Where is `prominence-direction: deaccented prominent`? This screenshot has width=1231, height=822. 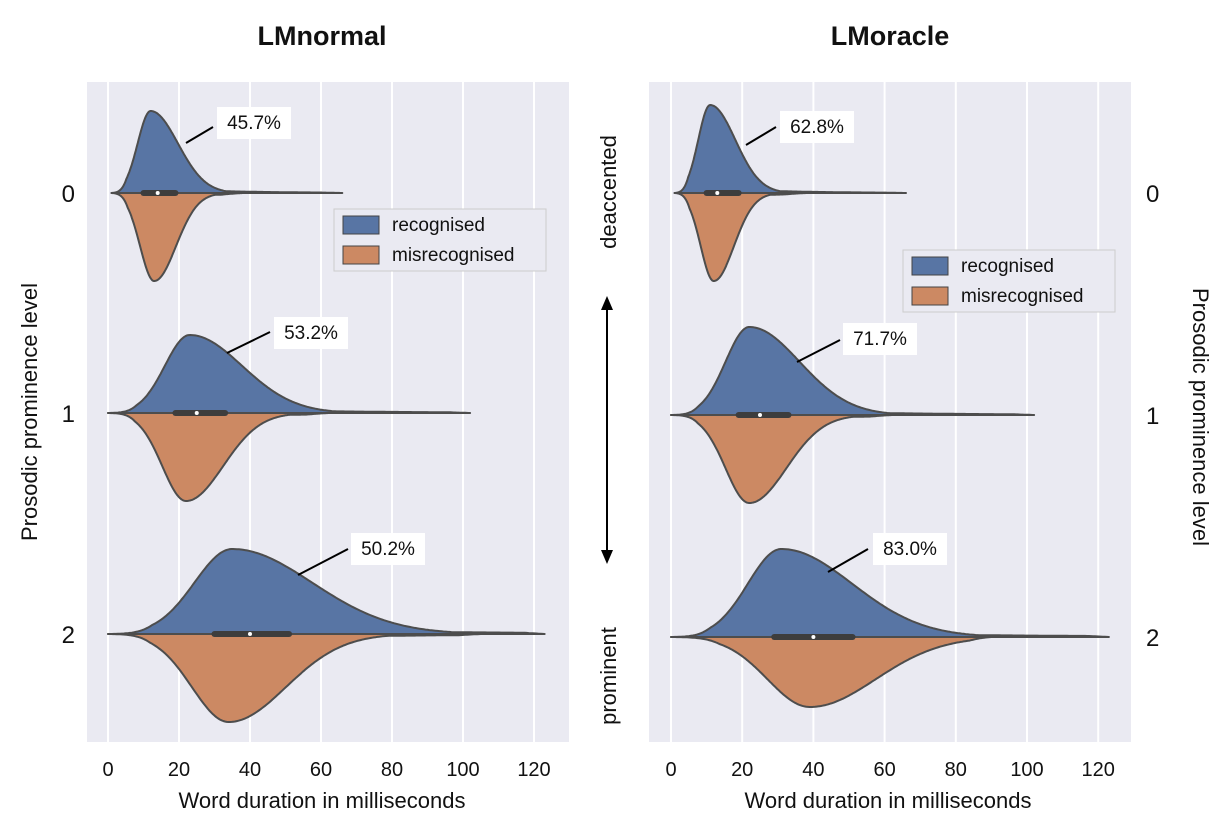
prominence-direction: deaccented prominent is located at coordinates (608, 430).